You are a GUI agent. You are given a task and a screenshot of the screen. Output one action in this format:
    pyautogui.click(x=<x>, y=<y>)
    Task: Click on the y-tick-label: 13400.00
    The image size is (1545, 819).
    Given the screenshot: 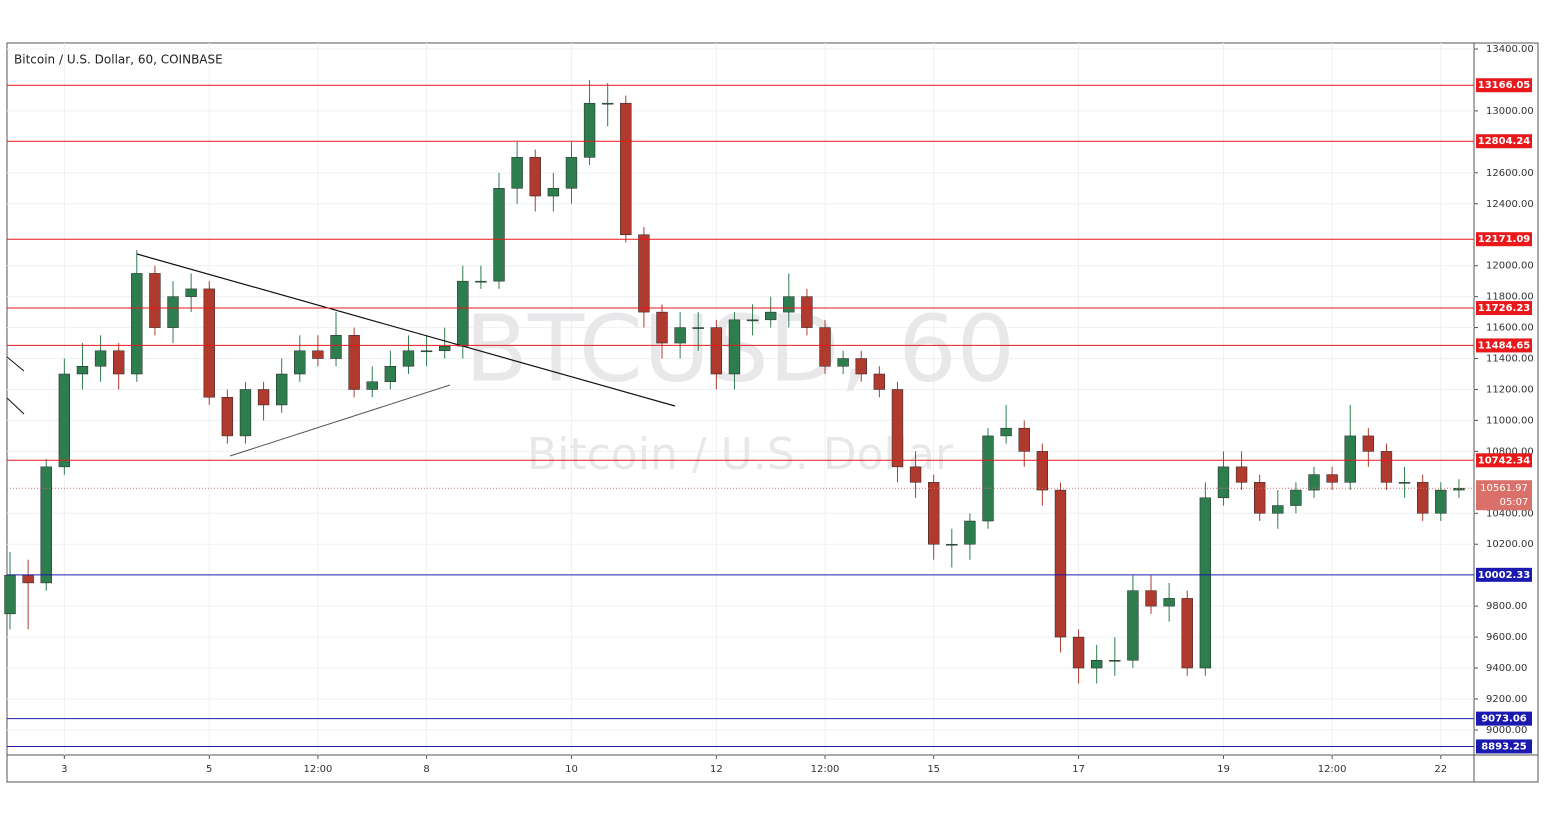 What is the action you would take?
    pyautogui.click(x=1510, y=49)
    